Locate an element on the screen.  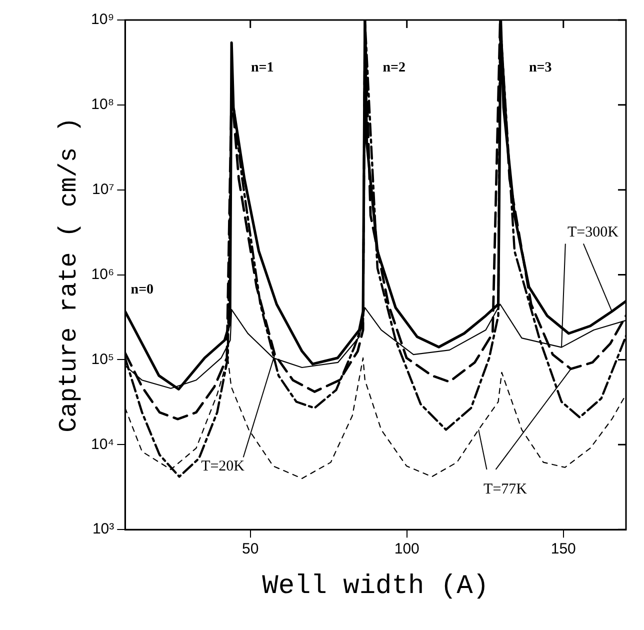
y-axis-title: Capture rate ( cm/s ) is located at coordinates (69, 274).